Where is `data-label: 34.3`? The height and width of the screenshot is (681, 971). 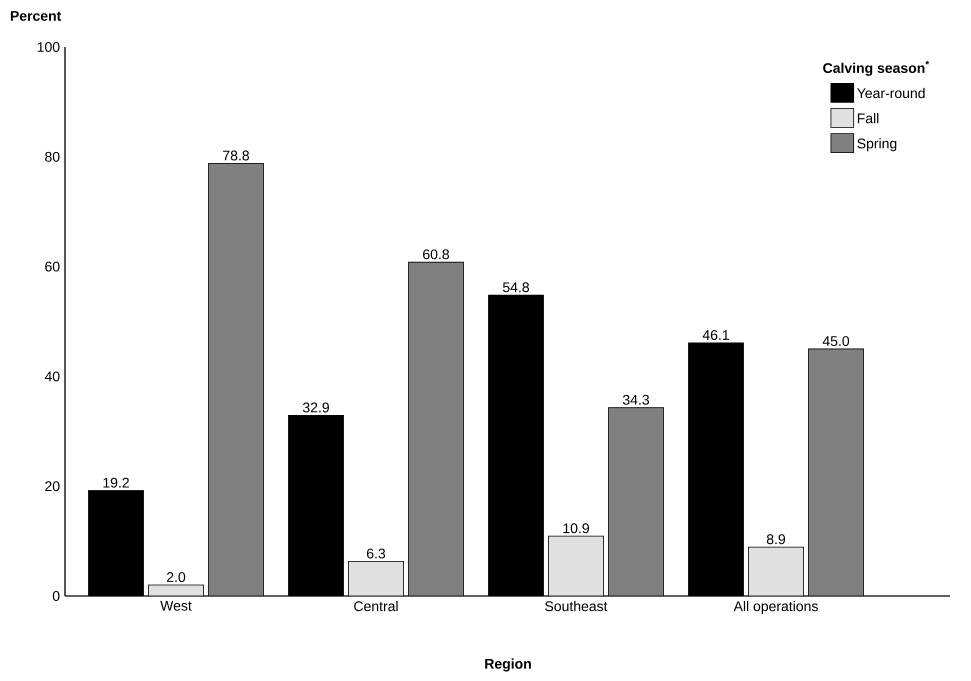
data-label: 34.3 is located at coordinates (636, 399).